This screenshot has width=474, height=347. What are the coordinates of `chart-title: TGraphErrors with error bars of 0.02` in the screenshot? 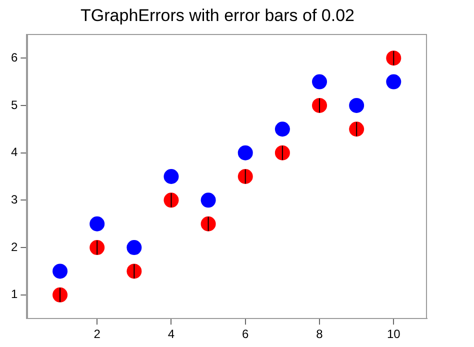 It's located at (217, 15).